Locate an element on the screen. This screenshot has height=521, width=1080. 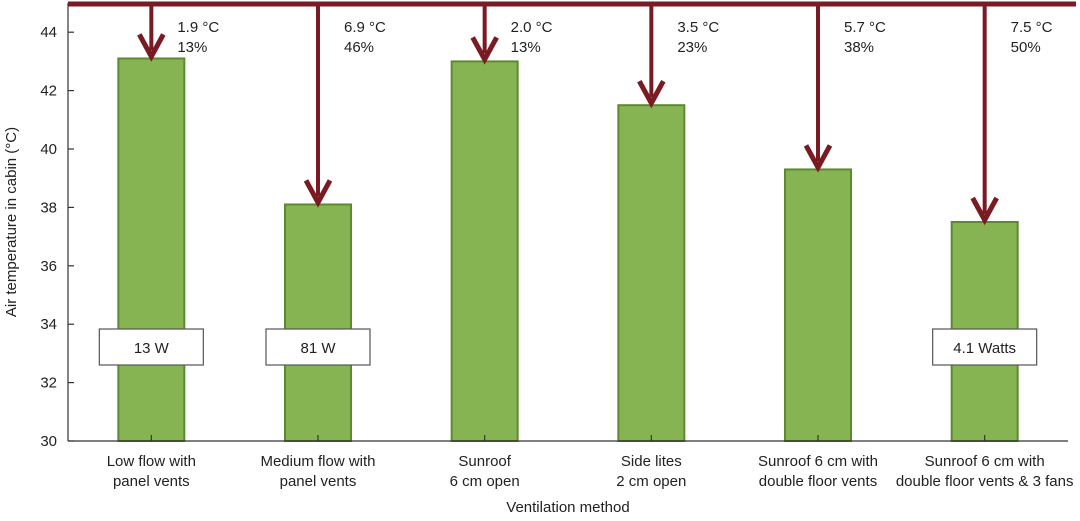
reduction-temp-label-1: 1.9 °C is located at coordinates (198, 27).